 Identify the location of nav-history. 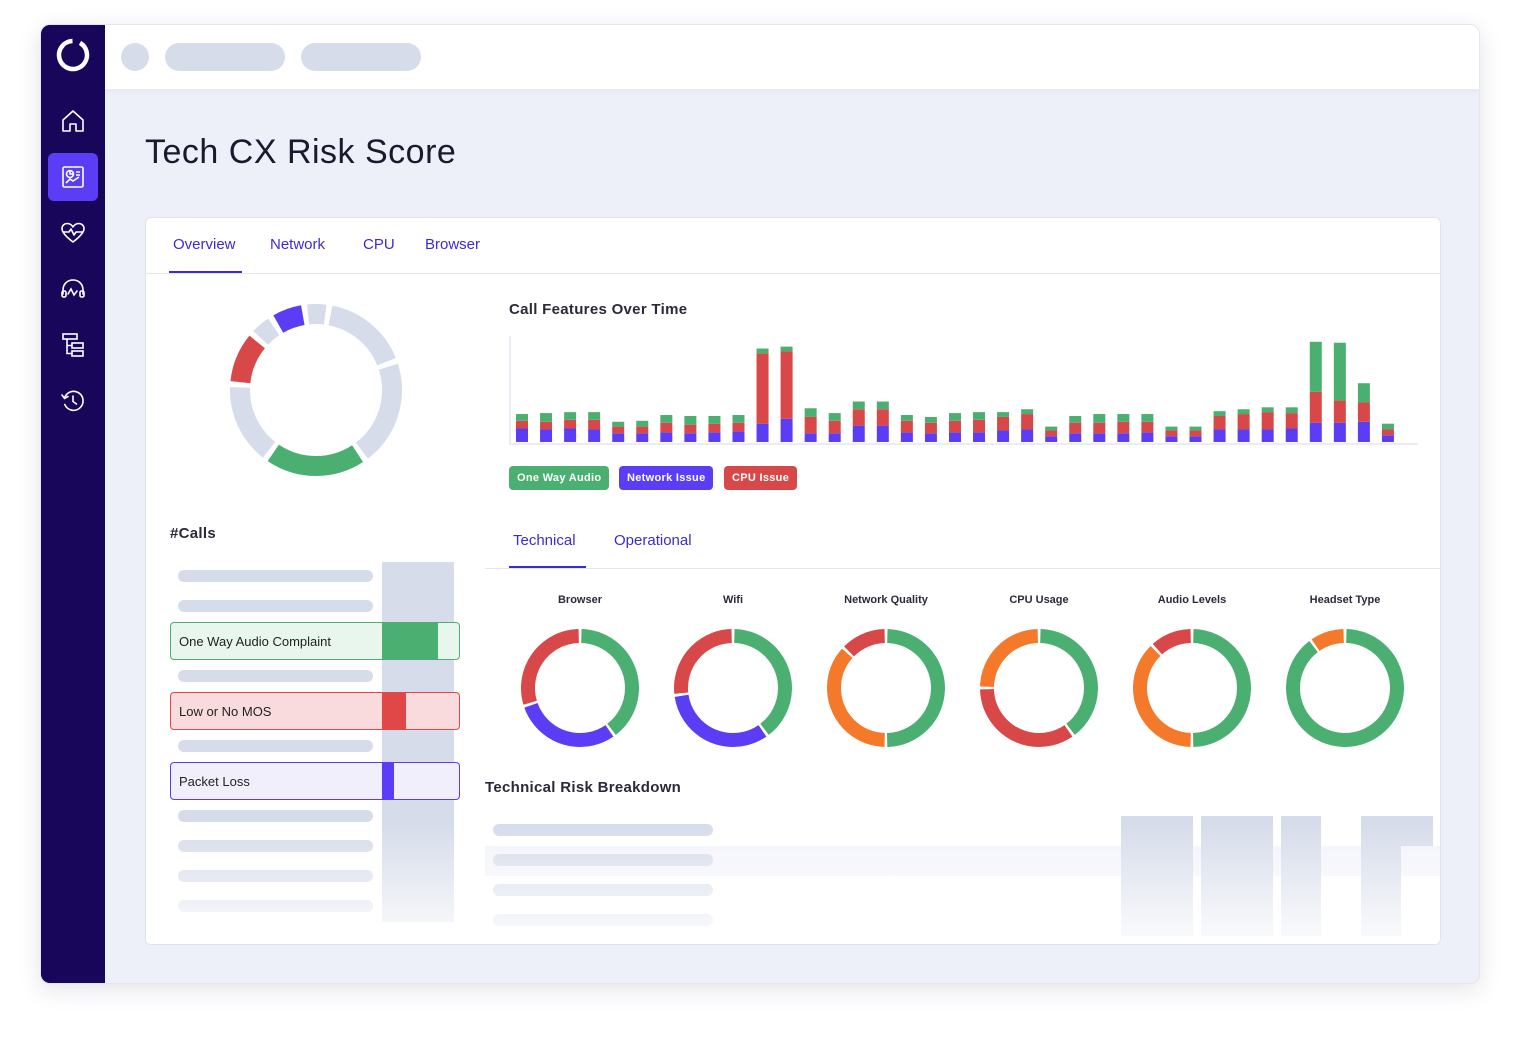
(73, 401).